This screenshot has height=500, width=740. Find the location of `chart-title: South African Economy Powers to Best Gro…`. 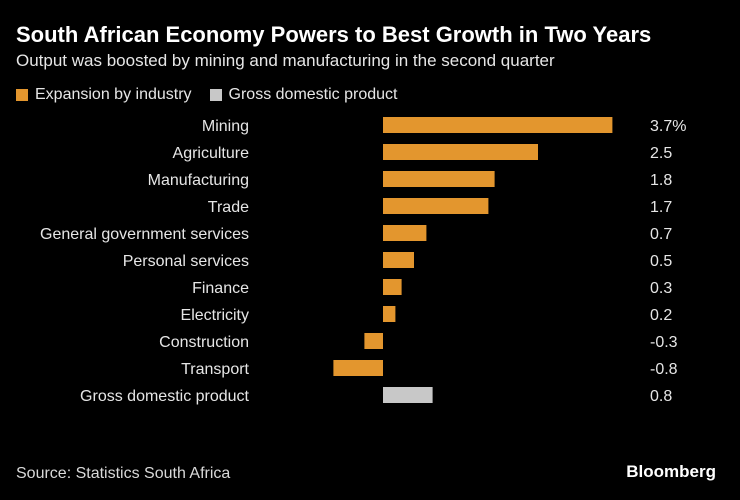

chart-title: South African Economy Powers to Best Gro… is located at coordinates (334, 34).